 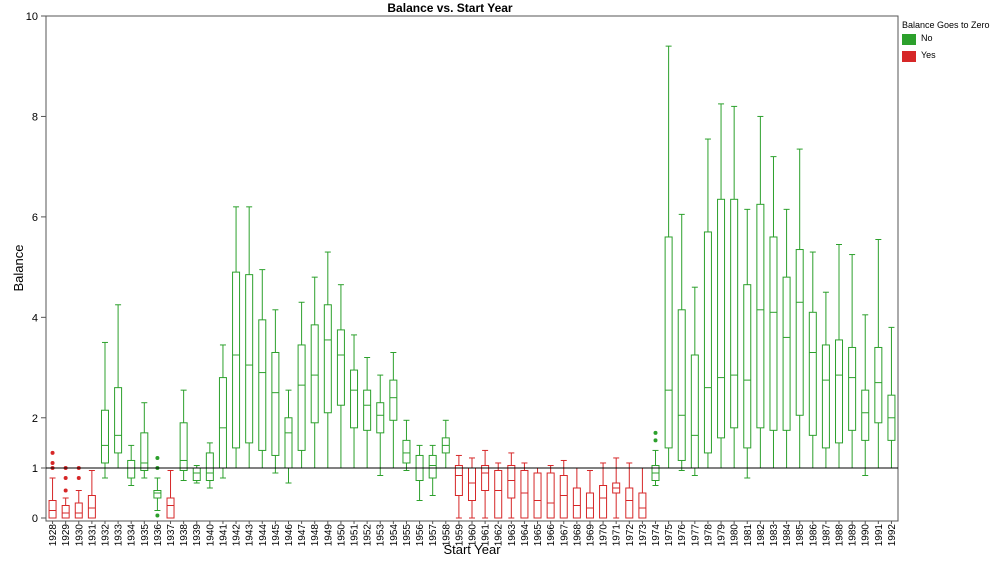 I want to click on box-1968, so click(x=576, y=493).